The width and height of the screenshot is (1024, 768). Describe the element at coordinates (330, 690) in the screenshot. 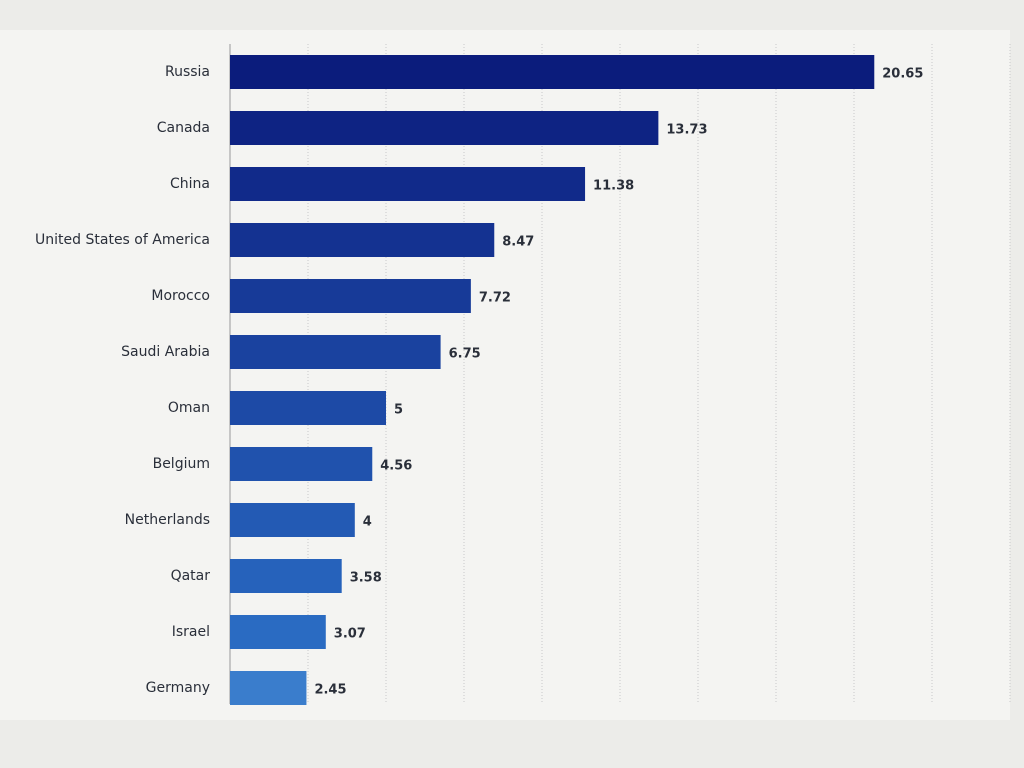

I see `value-label: 2.45` at that location.